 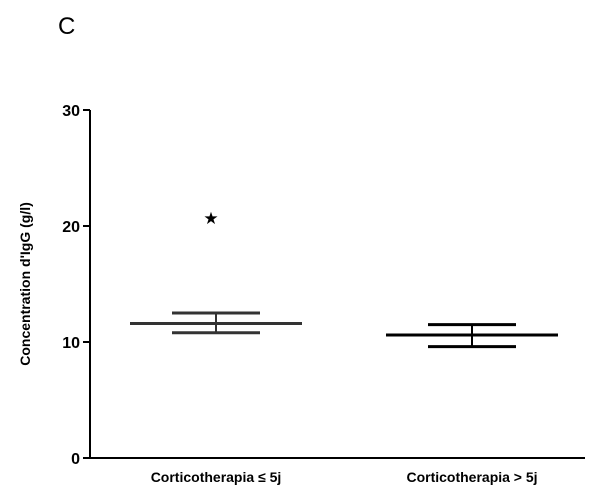 I want to click on x-category-label: Corticotherapia > 5j, so click(x=471, y=477).